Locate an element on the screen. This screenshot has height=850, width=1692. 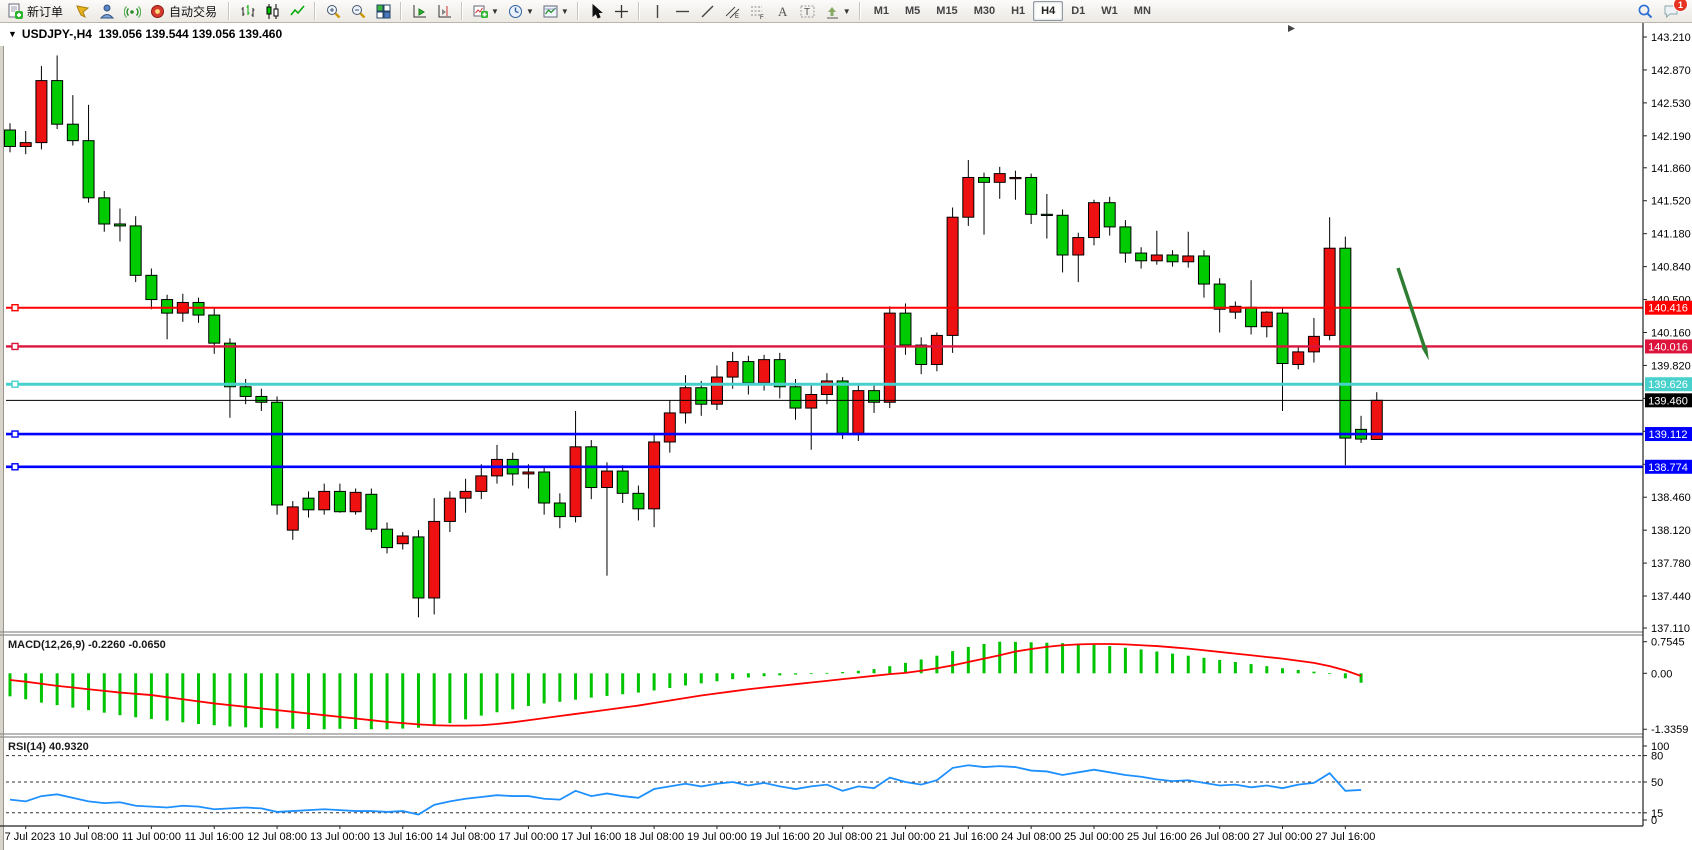
timeframe-m15-button: M15 is located at coordinates (947, 11).